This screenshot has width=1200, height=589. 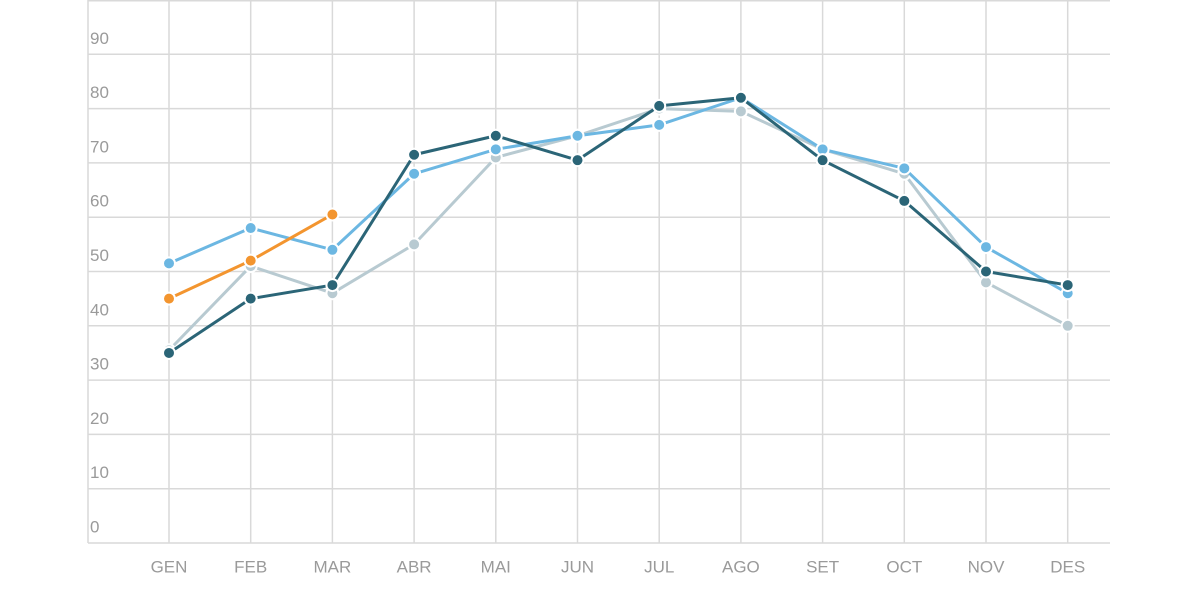 I want to click on x-tick-label: MAI, so click(x=496, y=566).